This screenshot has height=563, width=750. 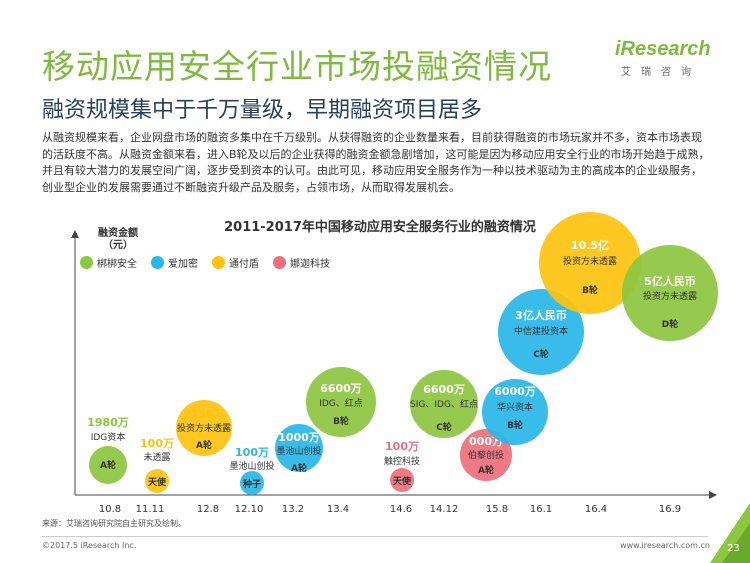 I want to click on x-axis-arrow, so click(x=713, y=495).